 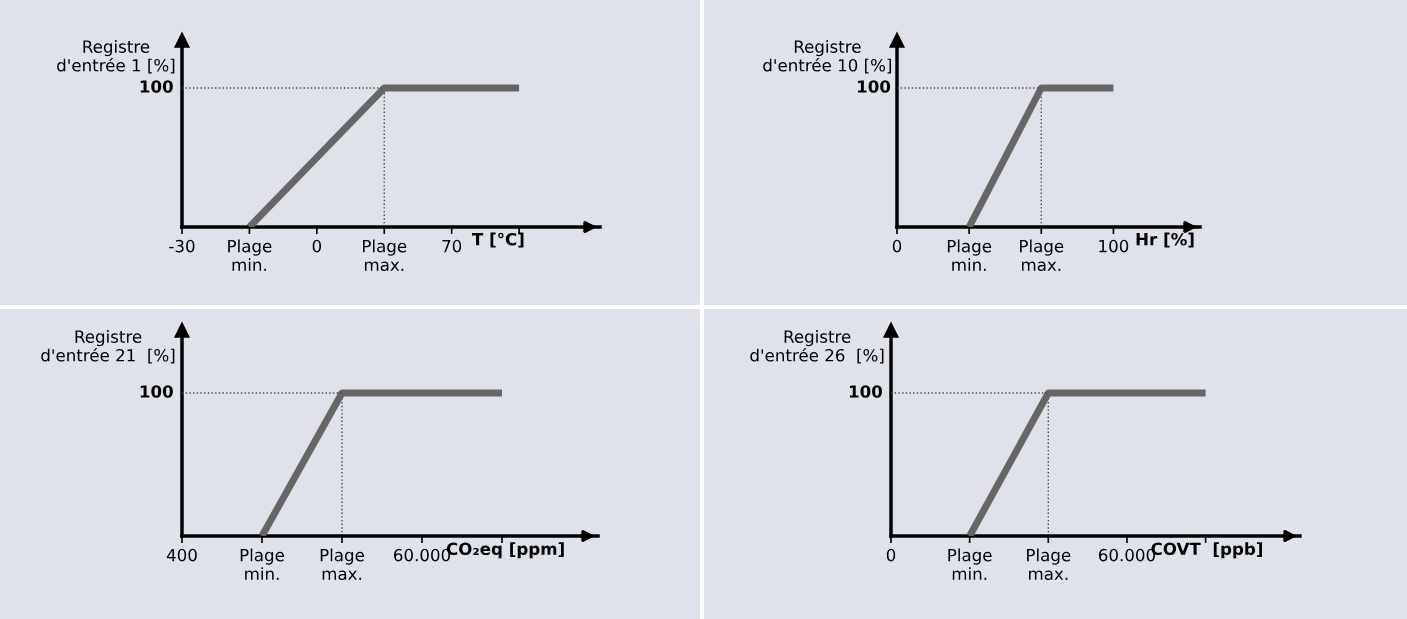 I want to click on x-tick-label: 100, so click(x=1114, y=246).